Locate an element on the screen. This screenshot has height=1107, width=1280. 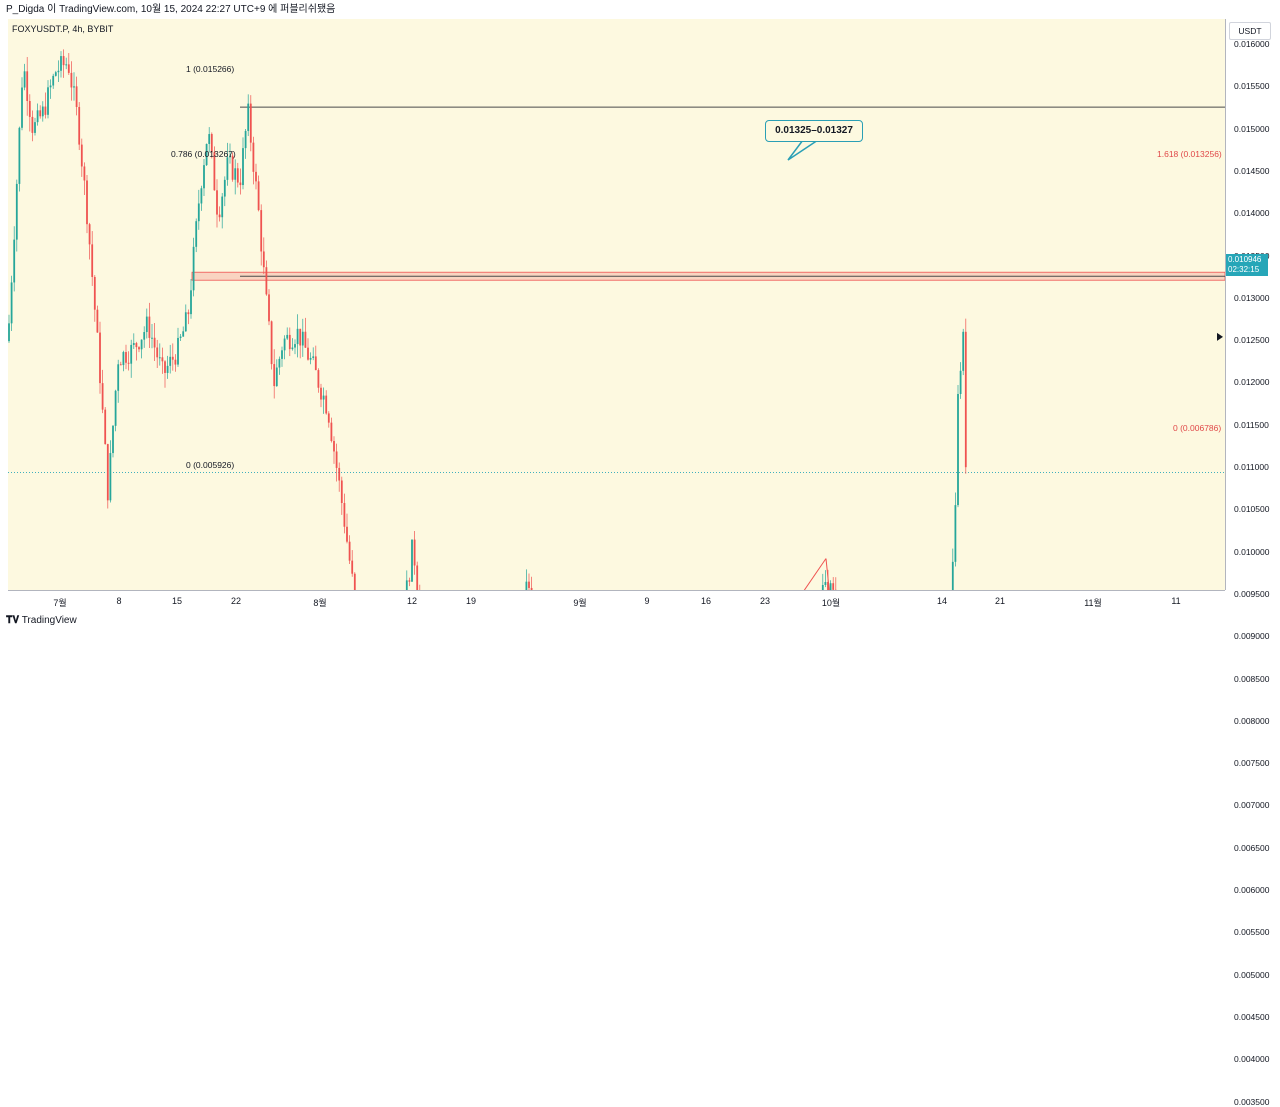
current-price-tag: 0.010946 02:32:15 is located at coordinates (1247, 265).